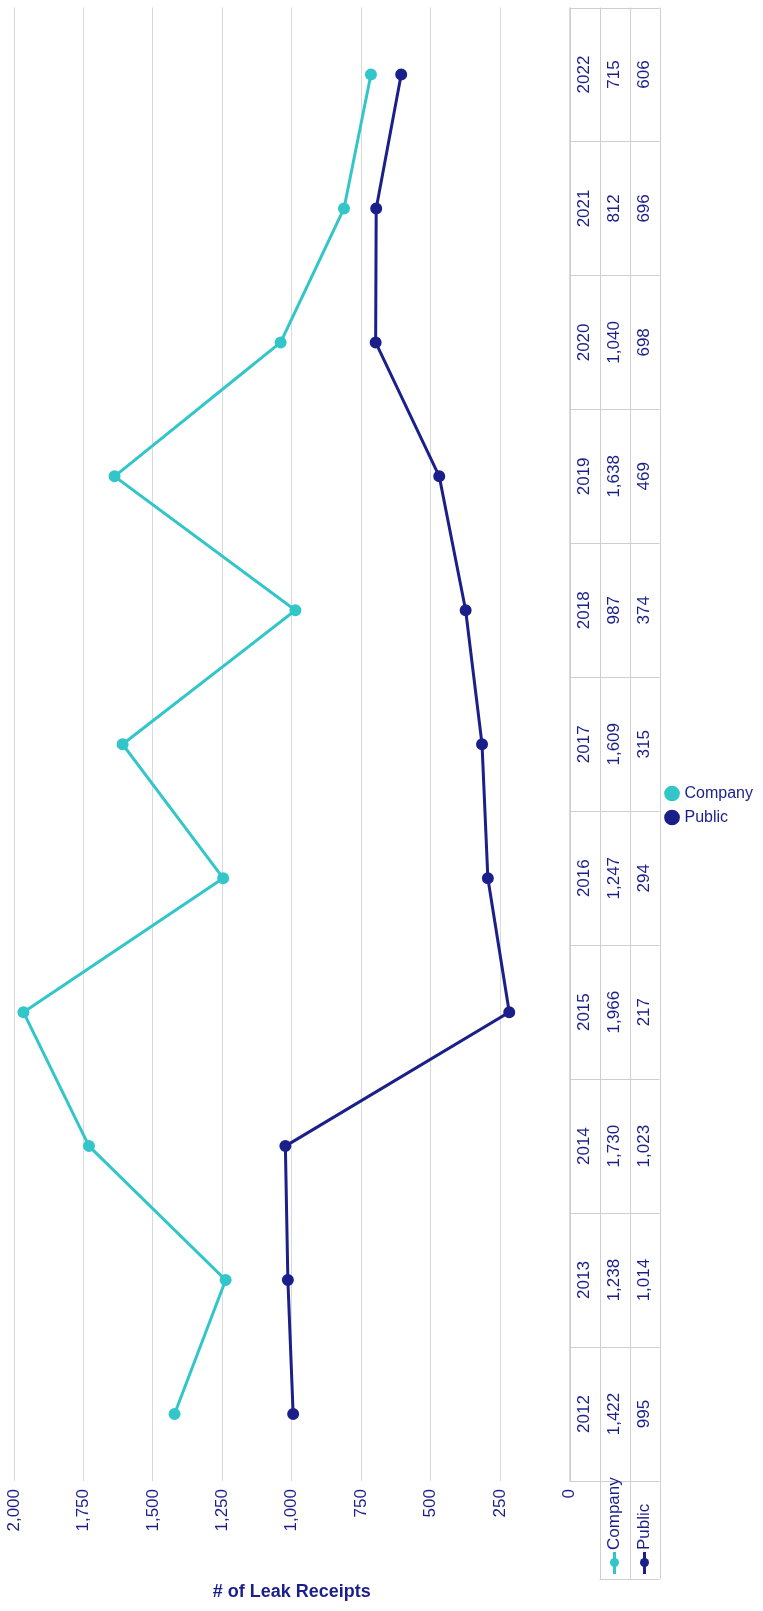 This screenshot has height=1611, width=763. Describe the element at coordinates (706, 816) in the screenshot. I see `legend-label: Public` at that location.